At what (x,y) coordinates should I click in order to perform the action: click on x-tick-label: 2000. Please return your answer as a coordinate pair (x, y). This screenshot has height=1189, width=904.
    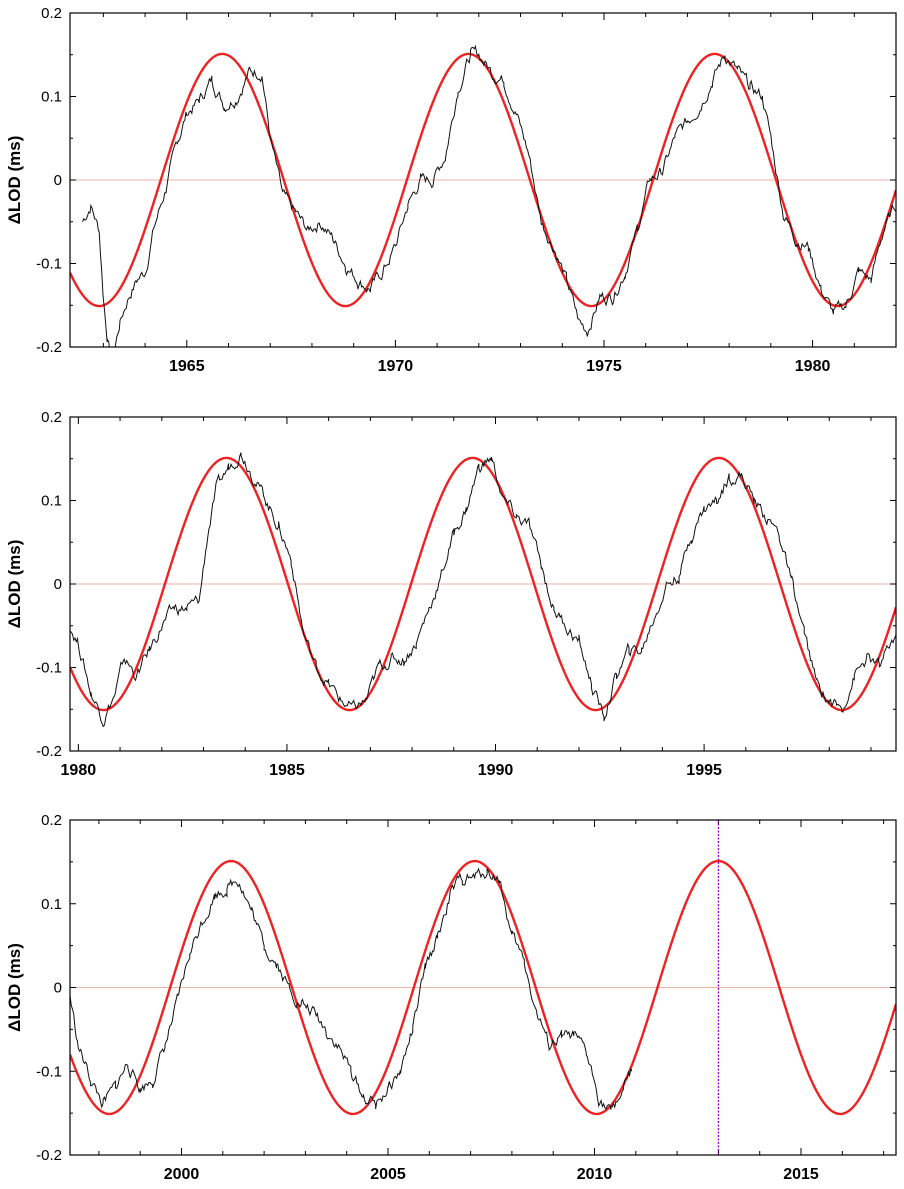
    Looking at the image, I should click on (182, 1174).